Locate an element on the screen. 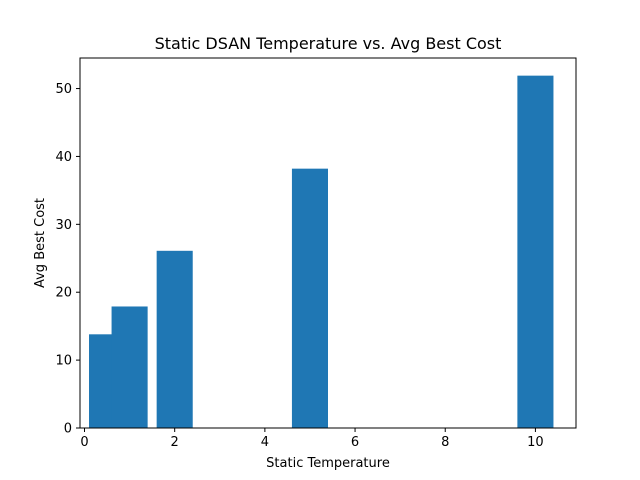 Image resolution: width=640 pixels, height=480 pixels. y-tick-label: 10 is located at coordinates (63, 361).